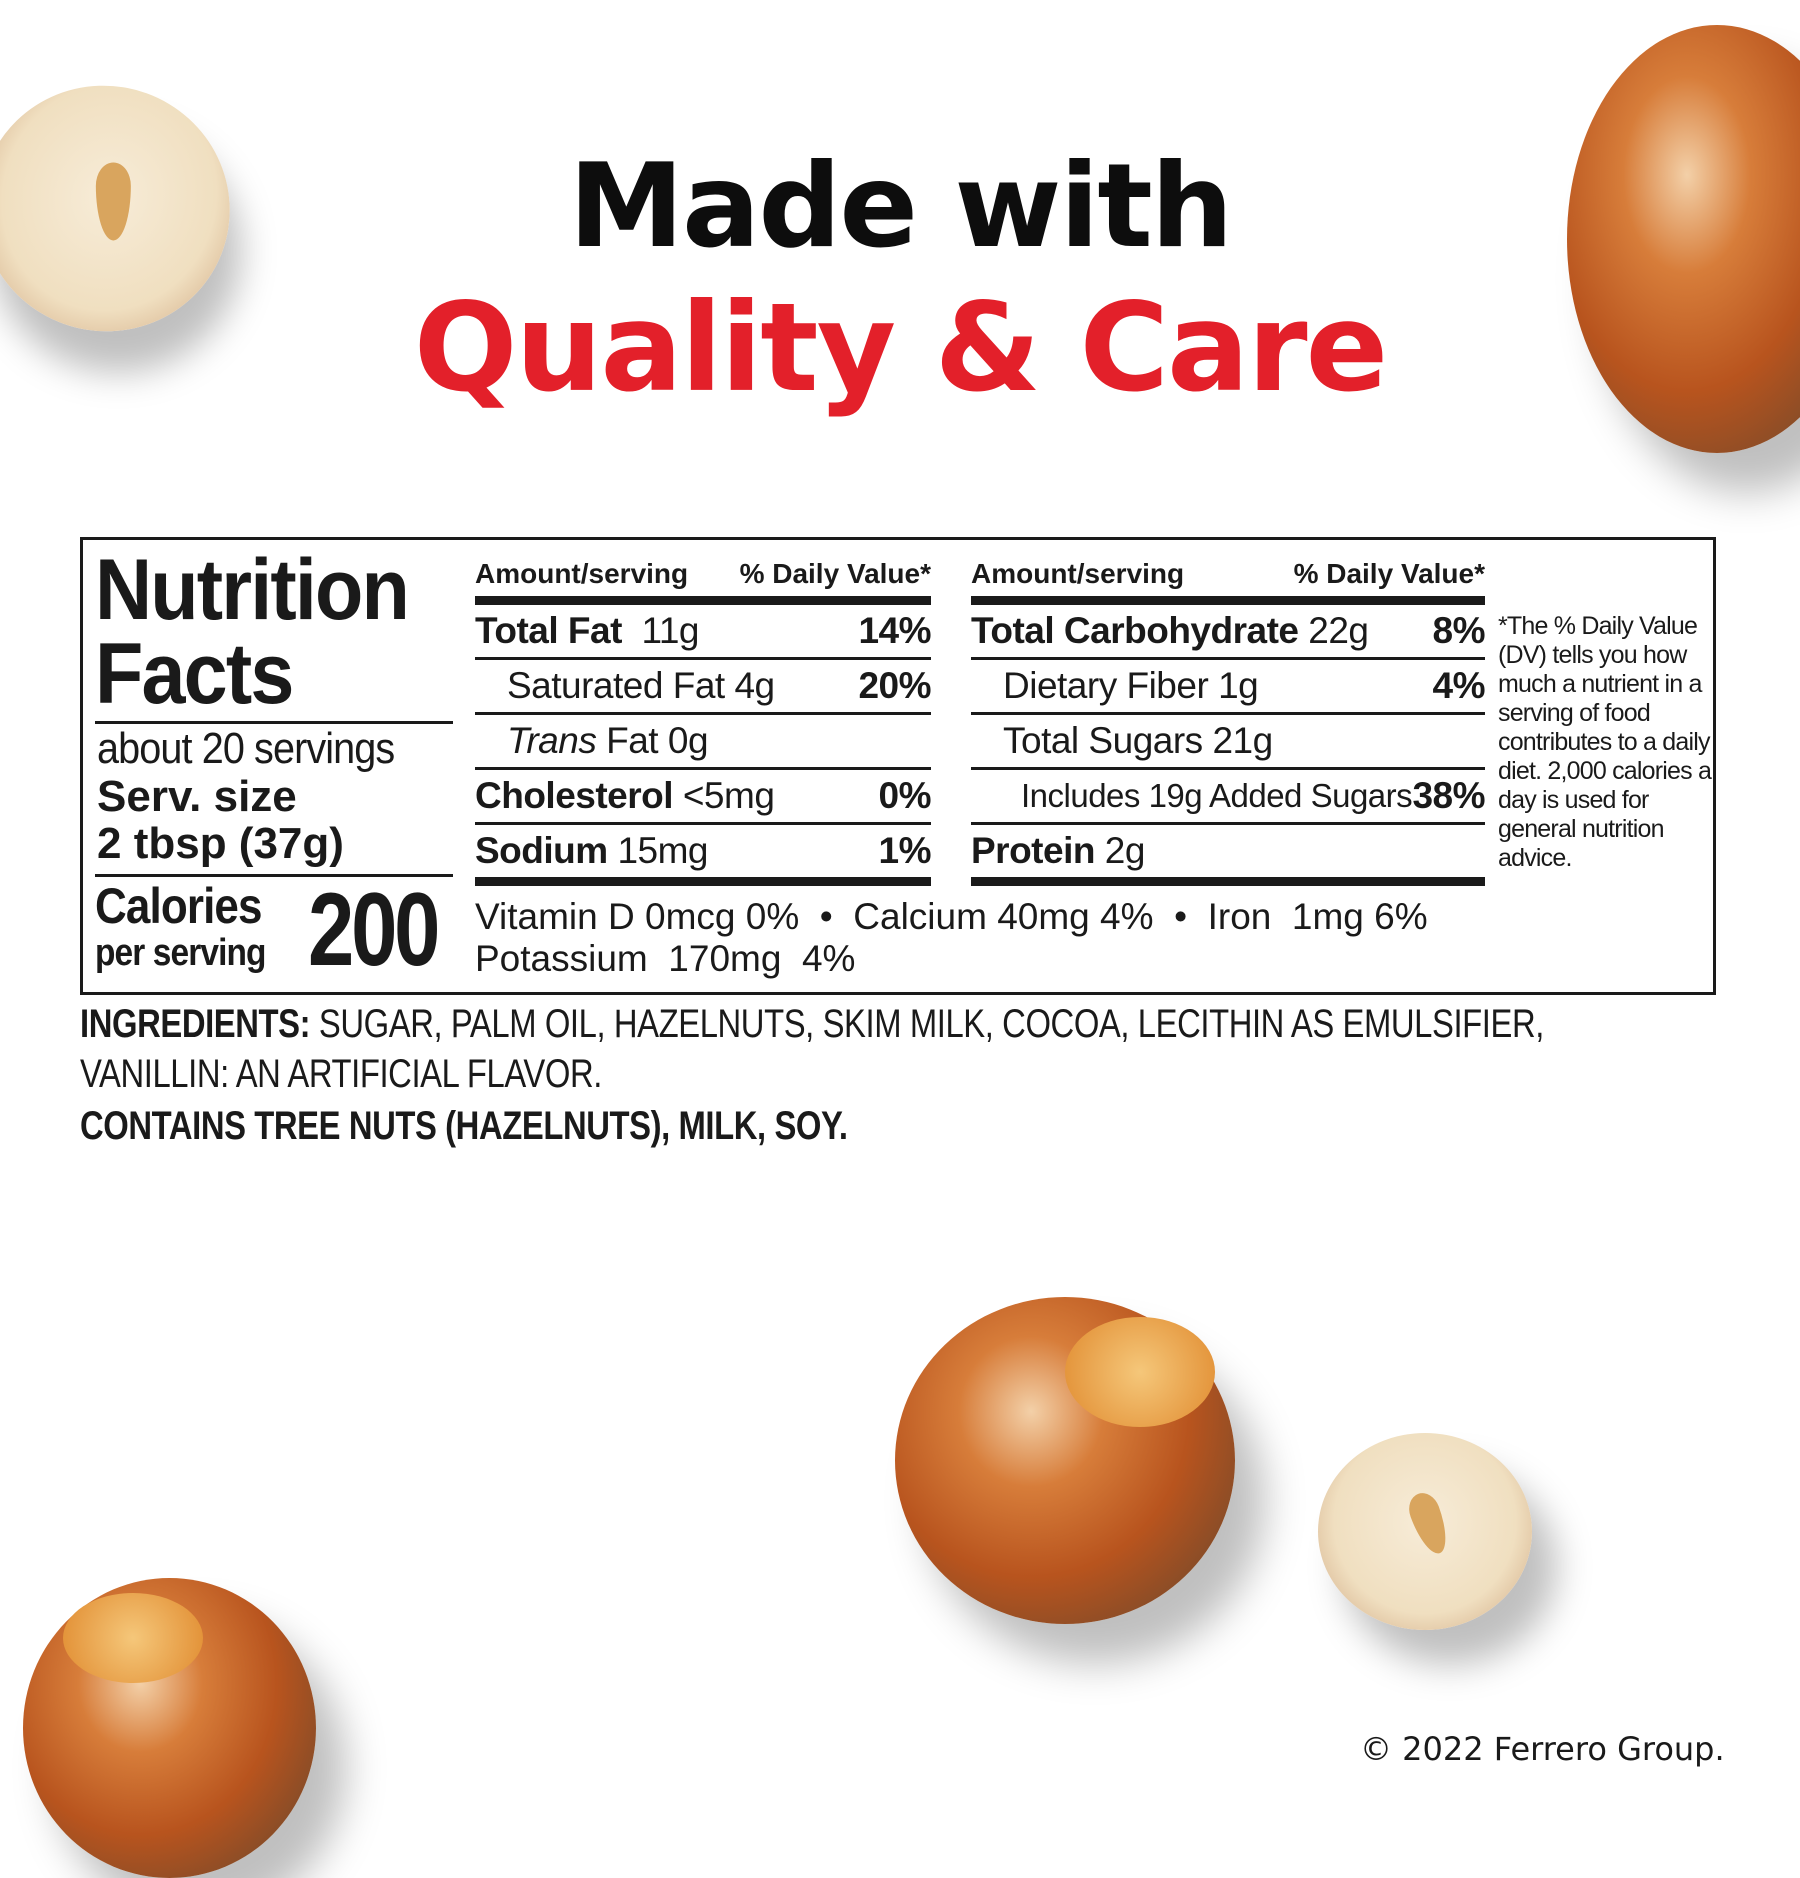 The width and height of the screenshot is (1800, 1878). I want to click on title-line2: Facts, so click(194, 674).